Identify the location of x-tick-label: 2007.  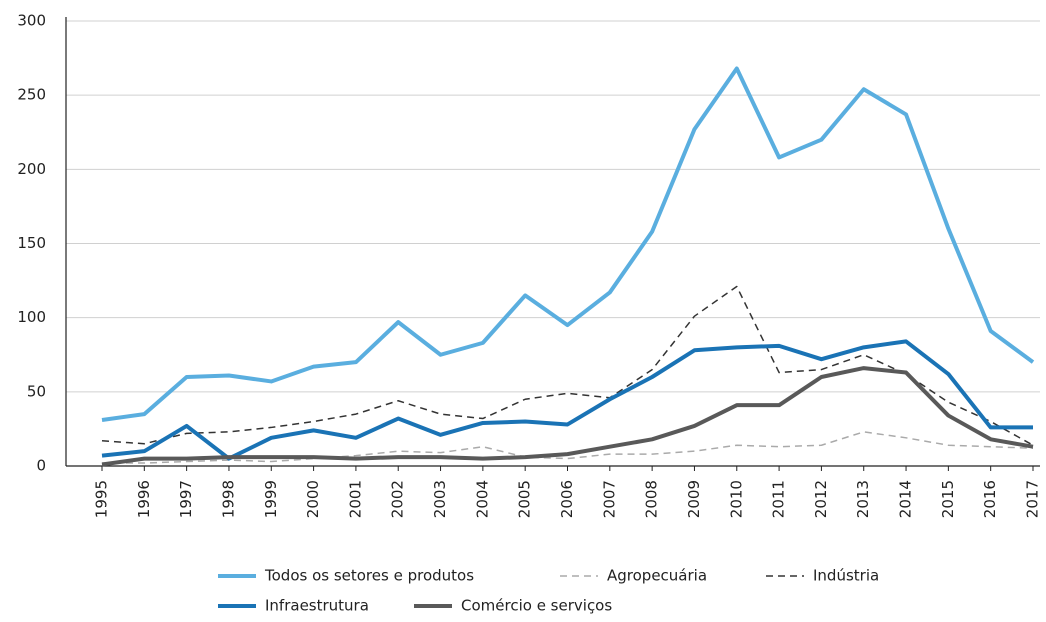
(609, 499).